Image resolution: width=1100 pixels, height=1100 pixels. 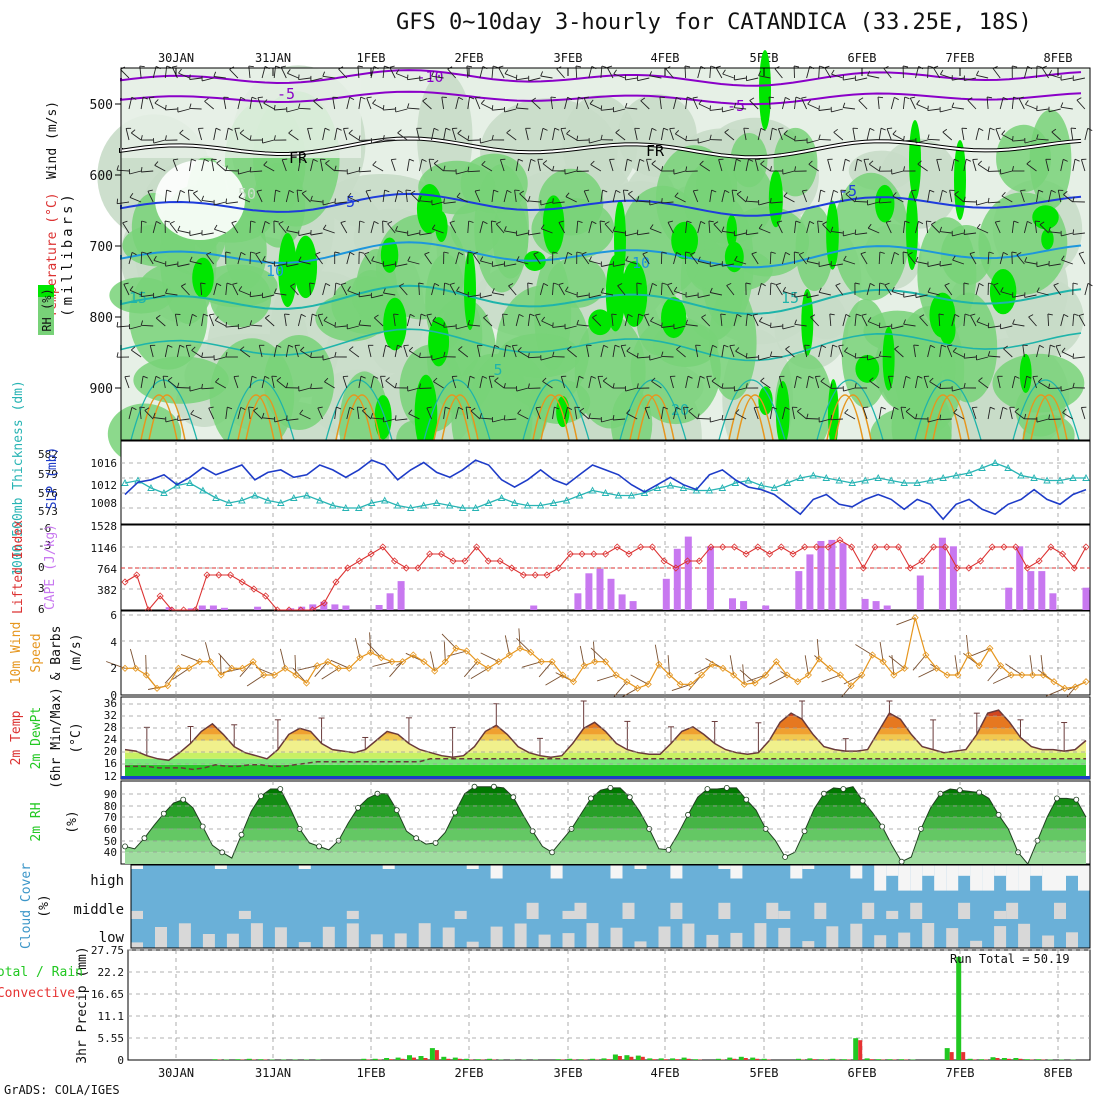 What do you see at coordinates (371, 58) in the screenshot?
I see `top-day-label: 1FEB` at bounding box center [371, 58].